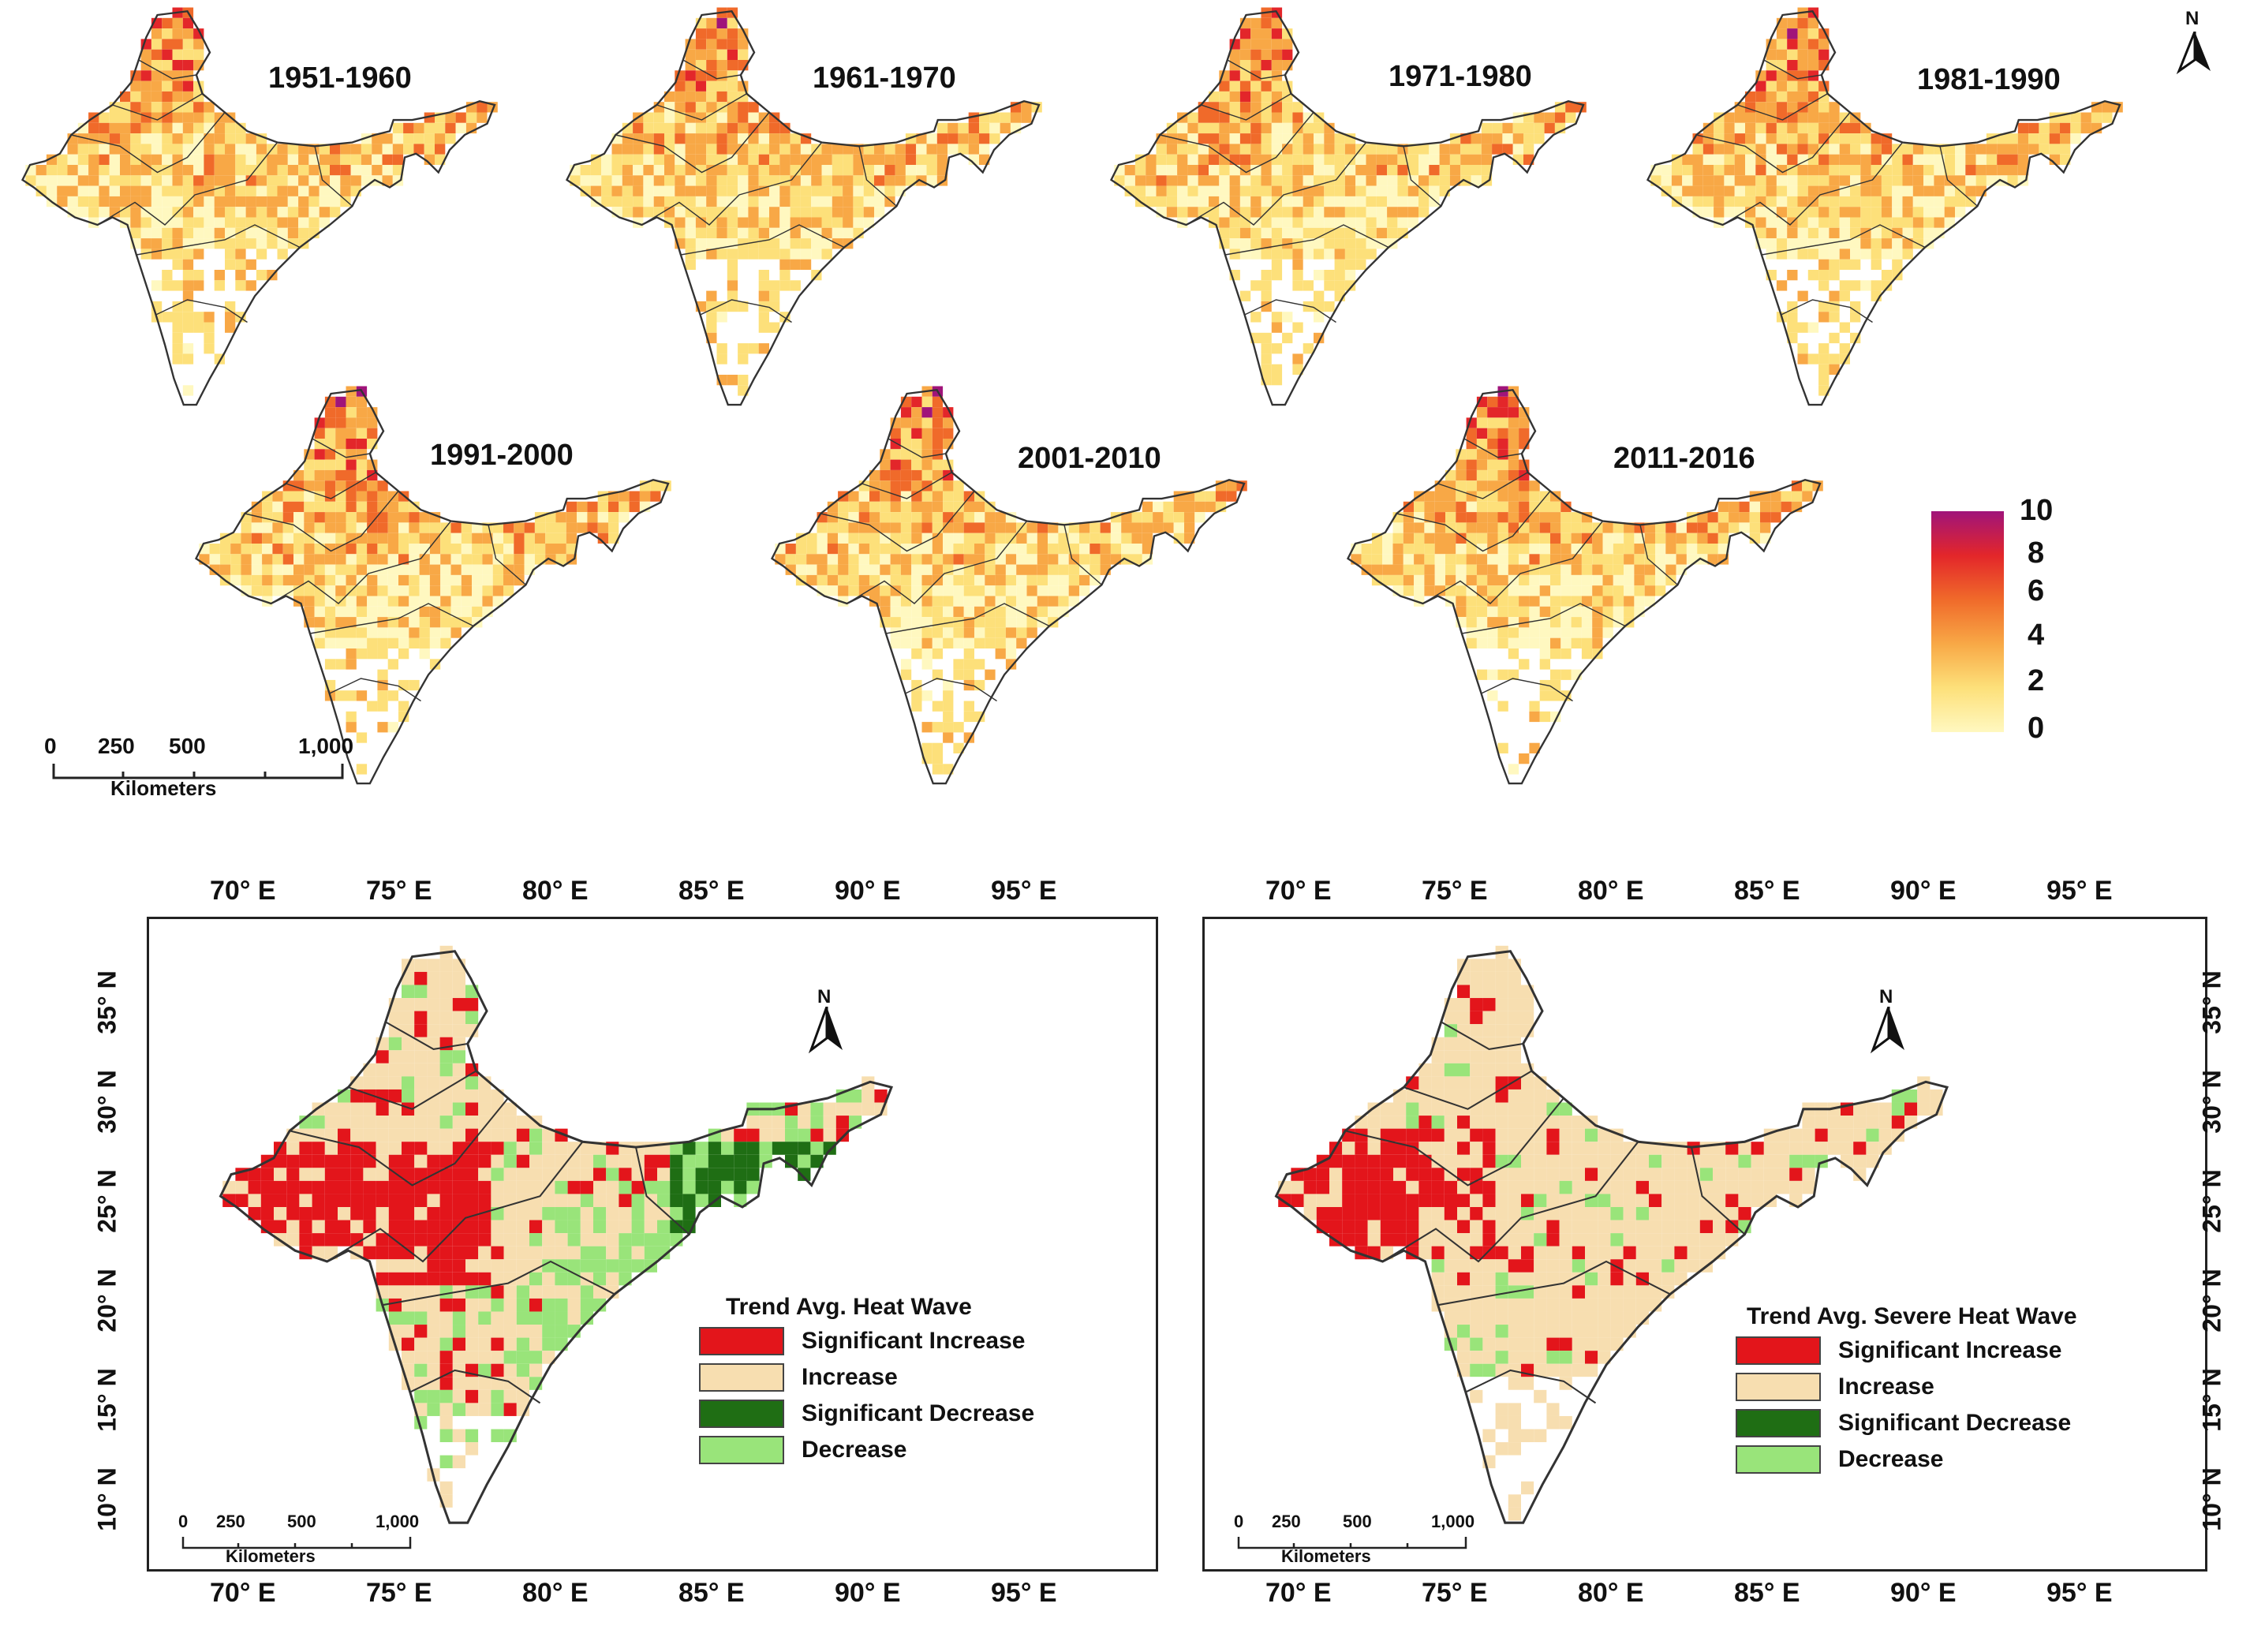 The height and width of the screenshot is (1652, 2265). Describe the element at coordinates (1089, 459) in the screenshot. I see `decade-title: 2001-2010` at that location.